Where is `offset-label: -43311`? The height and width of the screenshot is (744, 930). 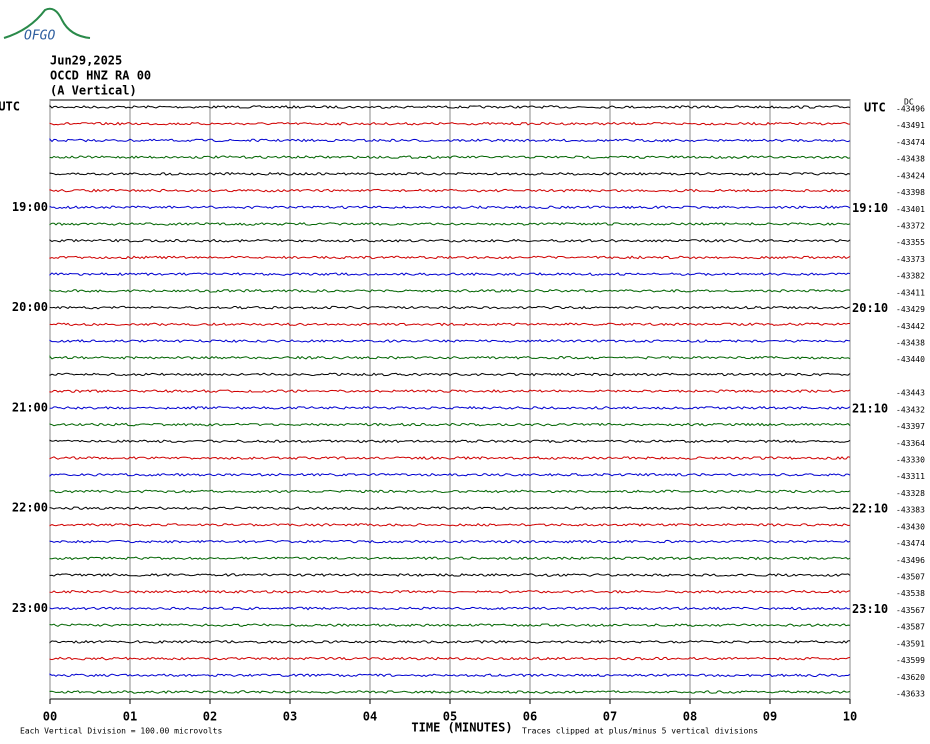 offset-label: -43311 is located at coordinates (910, 476).